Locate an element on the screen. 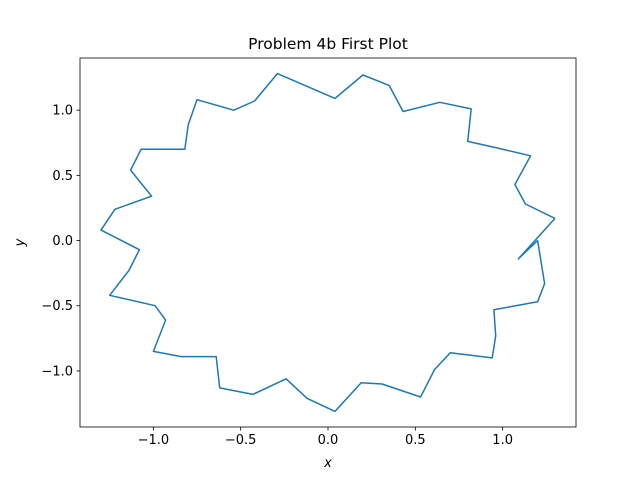 This screenshot has width=640, height=480. chart-title: Problem 4b First Plot is located at coordinates (328, 44).